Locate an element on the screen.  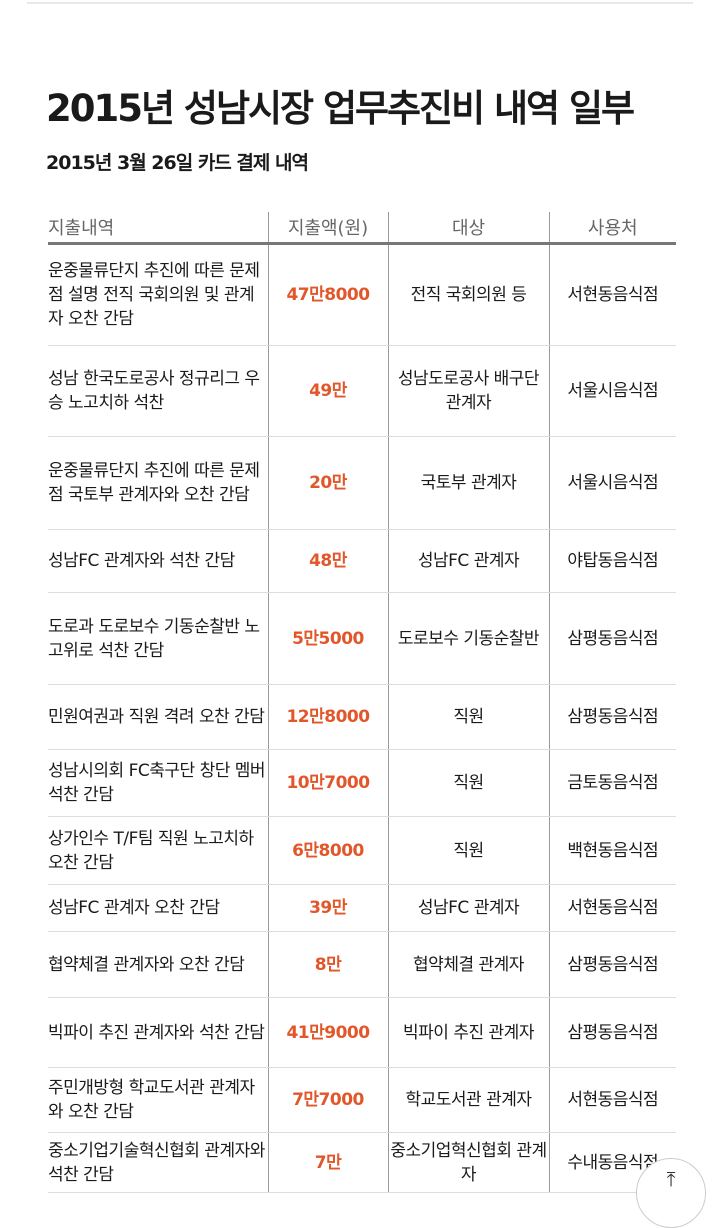
row-amount: 8만 is located at coordinates (327, 964).